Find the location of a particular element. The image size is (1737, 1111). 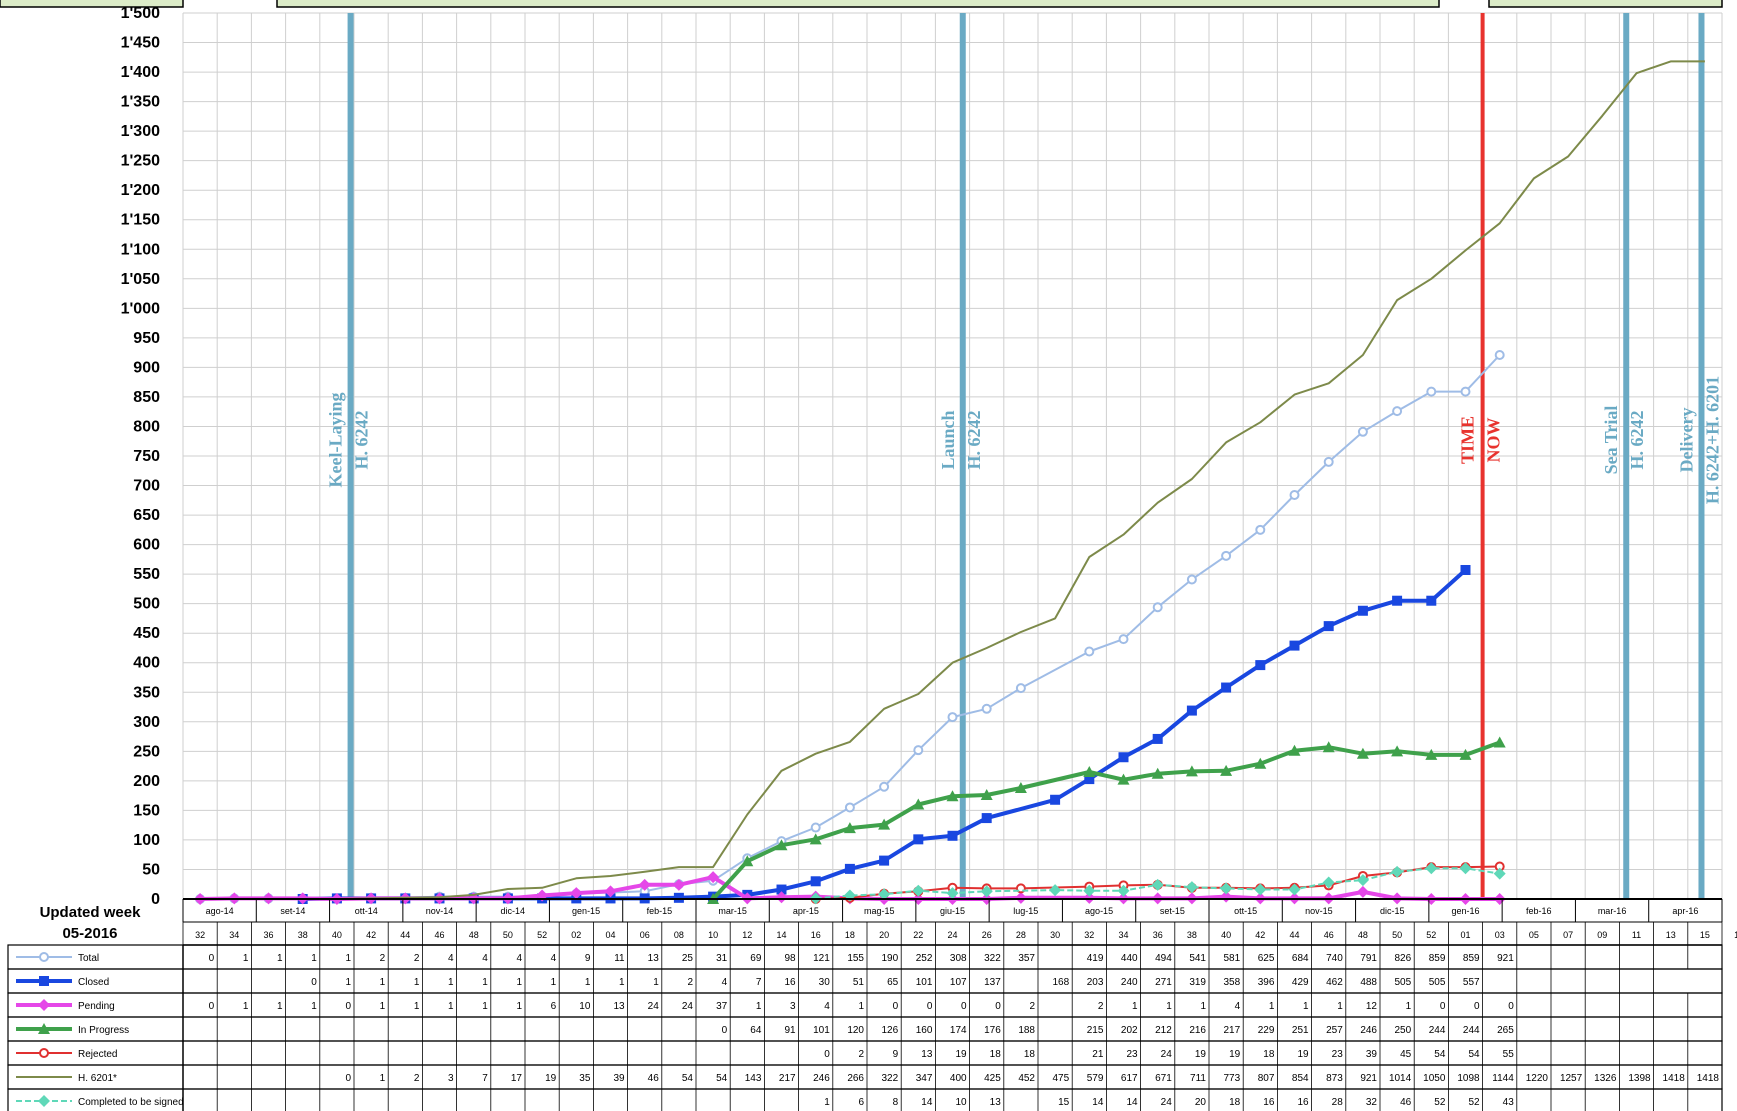

week-label: 28 is located at coordinates (1021, 935).